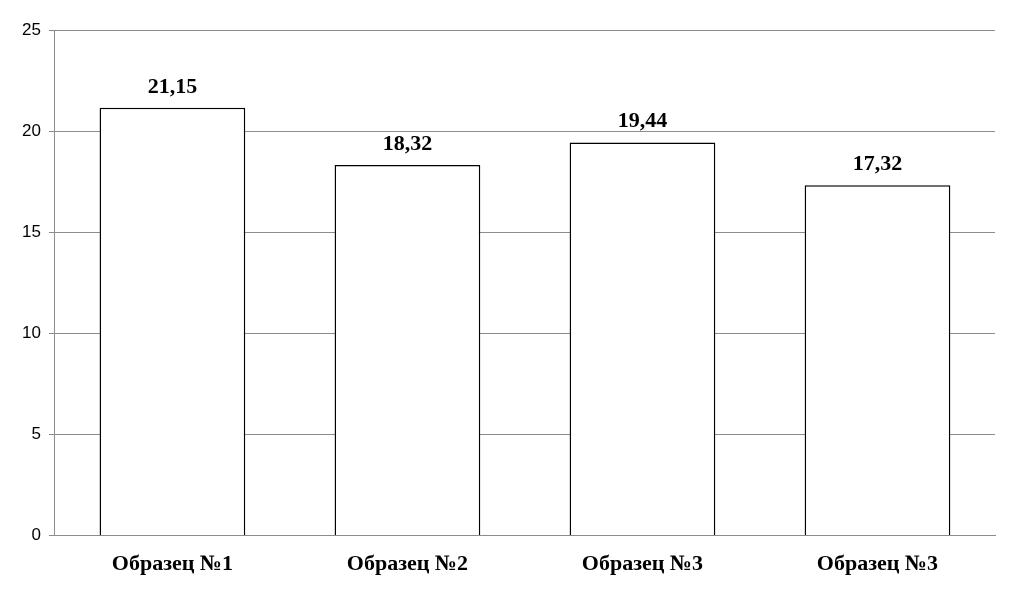 This screenshot has width=1011, height=596. Describe the element at coordinates (36, 535) in the screenshot. I see `y-tick-label: 0` at that location.